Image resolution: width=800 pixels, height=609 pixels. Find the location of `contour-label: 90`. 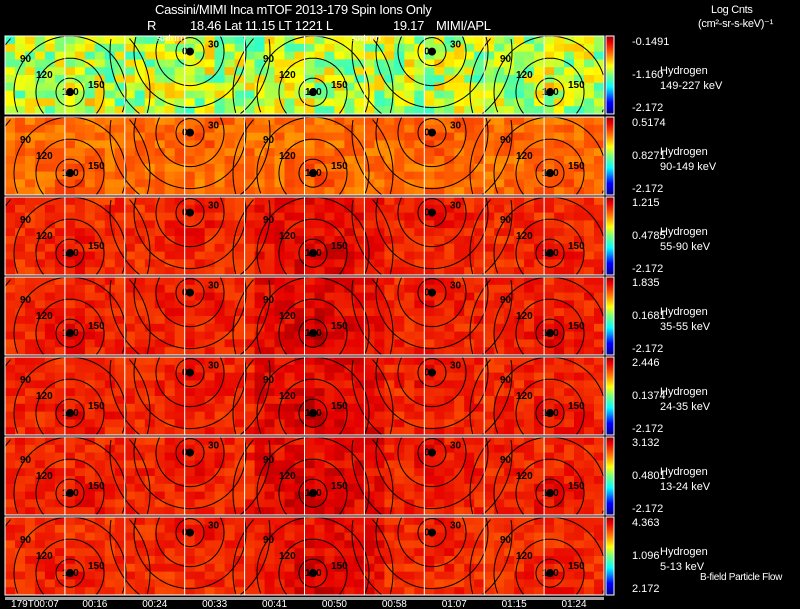

contour-label: 90 is located at coordinates (506, 59).